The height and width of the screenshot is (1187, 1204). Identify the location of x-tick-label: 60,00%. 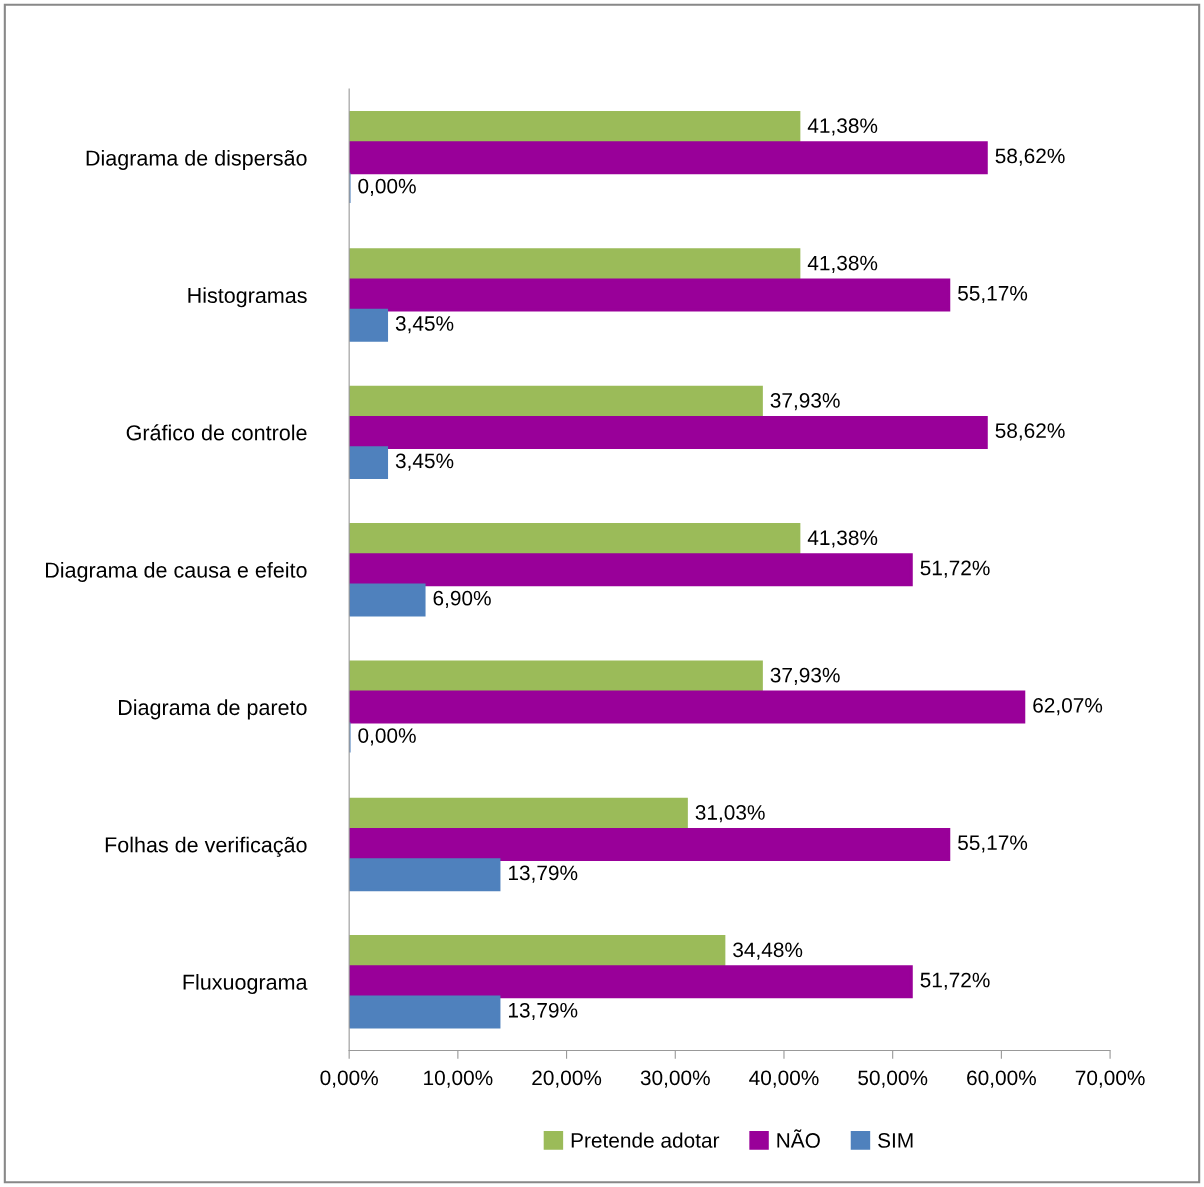
(1001, 1079).